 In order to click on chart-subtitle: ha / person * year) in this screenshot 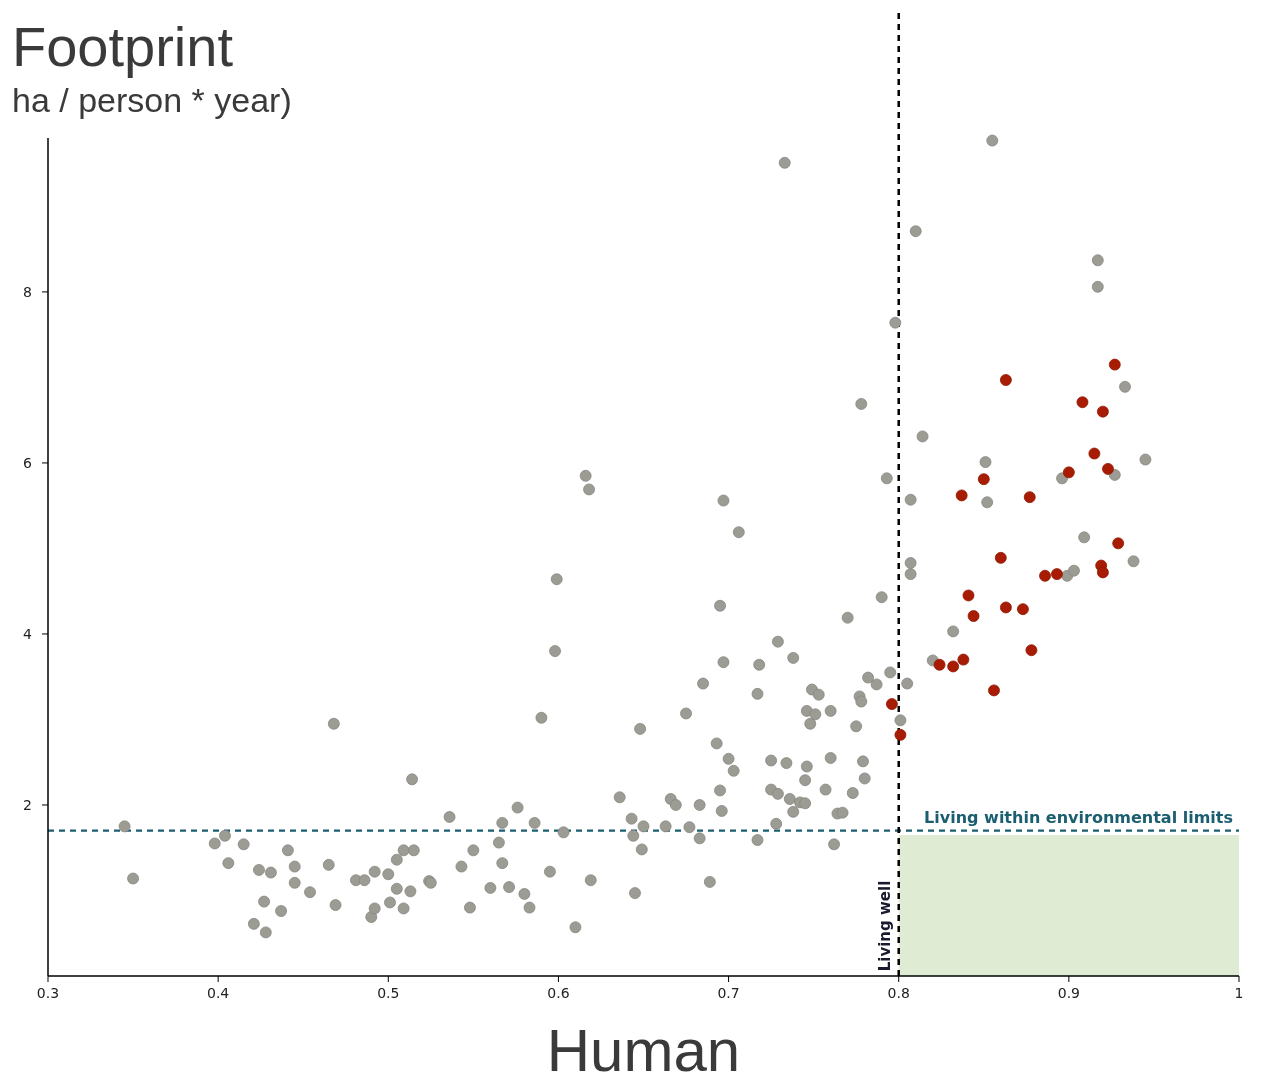, I will do `click(152, 100)`.